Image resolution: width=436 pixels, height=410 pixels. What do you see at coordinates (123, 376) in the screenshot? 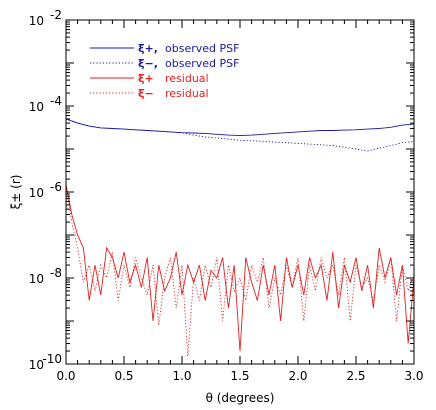
I see `x-tick-label: 0.5` at bounding box center [123, 376].